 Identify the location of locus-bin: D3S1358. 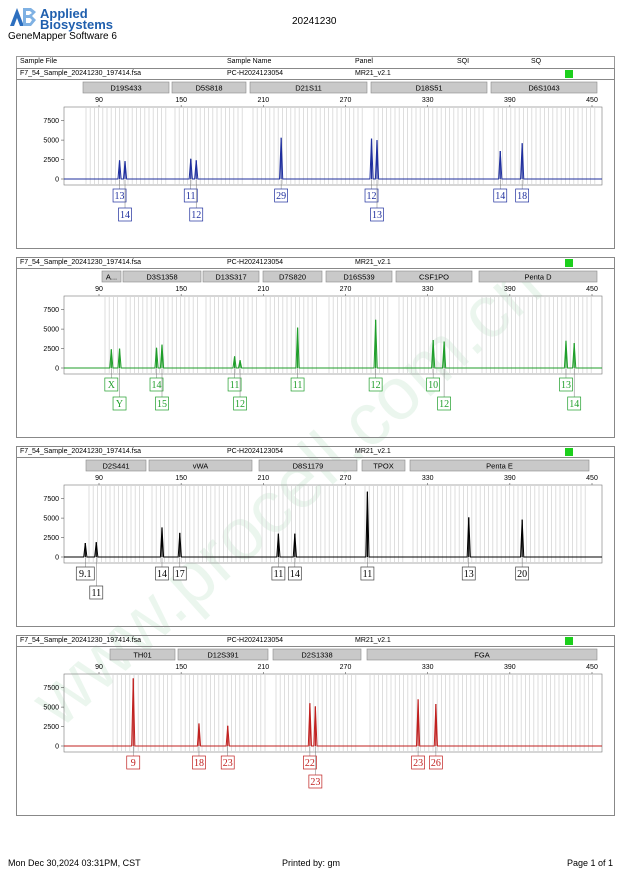
(162, 276).